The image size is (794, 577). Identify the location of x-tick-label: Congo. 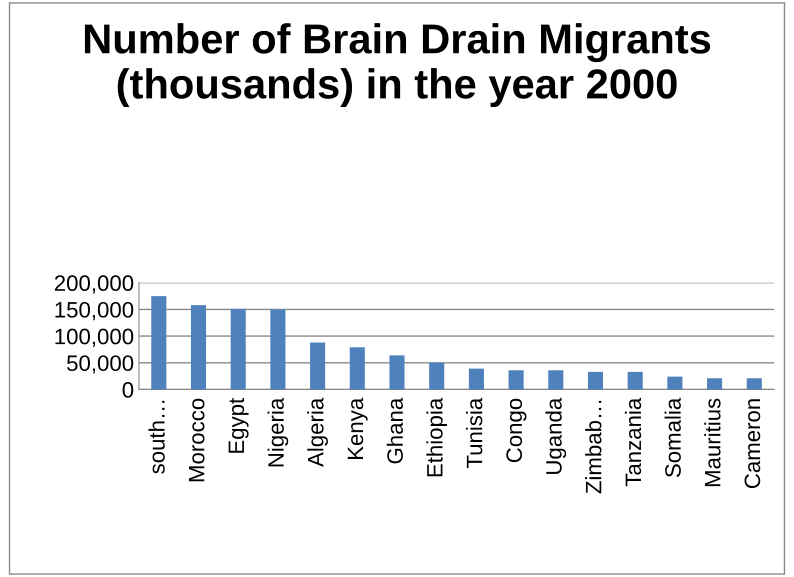
(516, 430).